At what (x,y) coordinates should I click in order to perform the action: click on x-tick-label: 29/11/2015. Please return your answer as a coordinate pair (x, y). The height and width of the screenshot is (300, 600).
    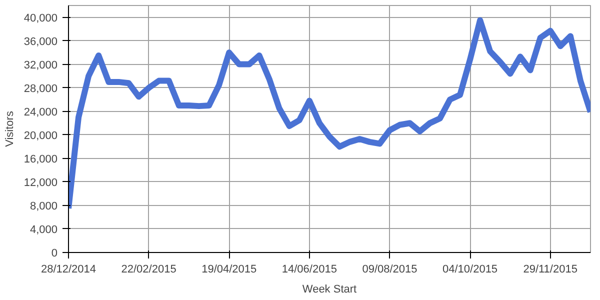
    Looking at the image, I should click on (550, 270).